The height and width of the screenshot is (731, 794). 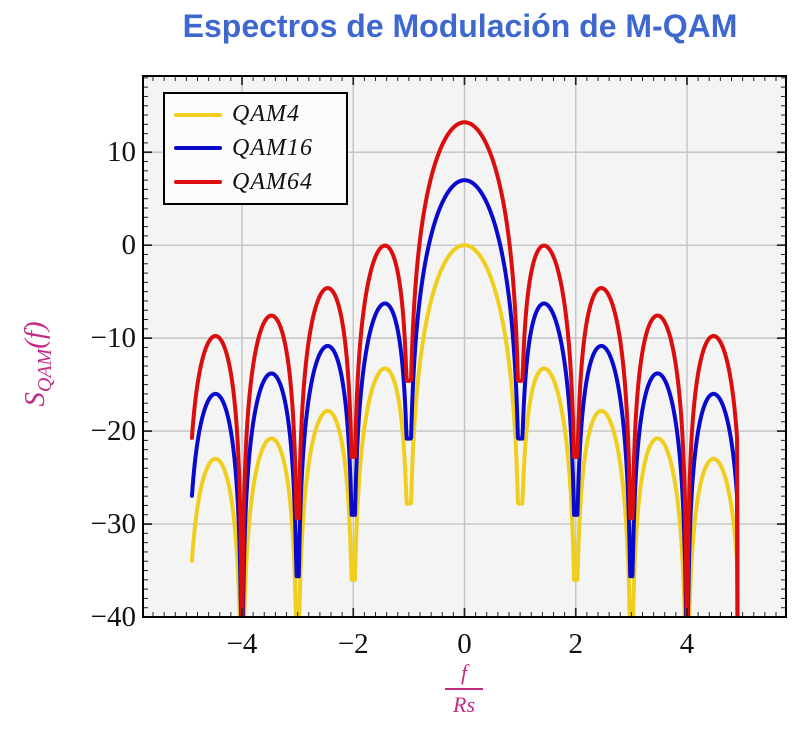 I want to click on x-tick-label: −4, so click(x=242, y=644).